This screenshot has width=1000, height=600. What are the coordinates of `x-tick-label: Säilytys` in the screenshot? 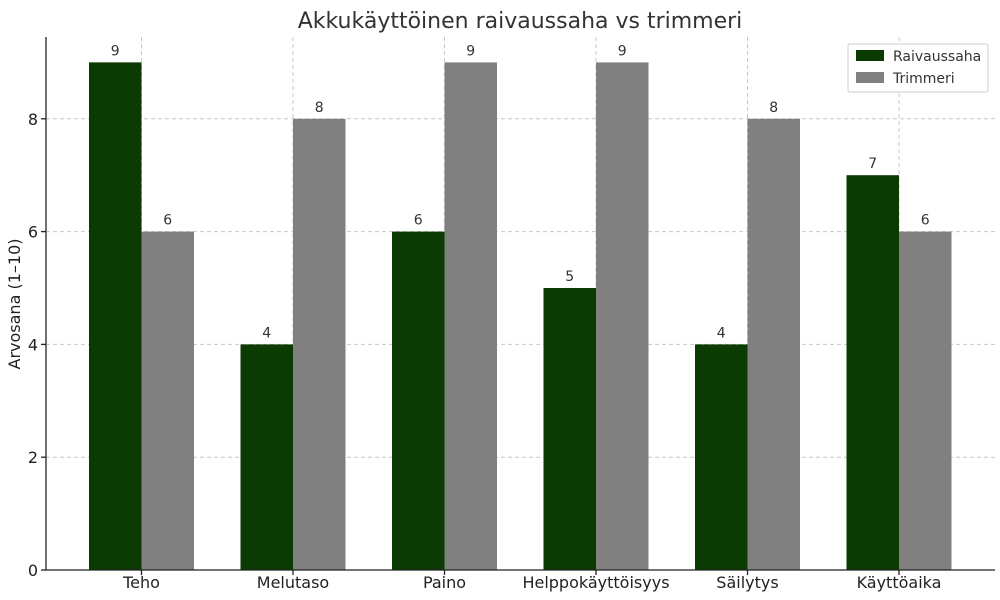 It's located at (747, 582).